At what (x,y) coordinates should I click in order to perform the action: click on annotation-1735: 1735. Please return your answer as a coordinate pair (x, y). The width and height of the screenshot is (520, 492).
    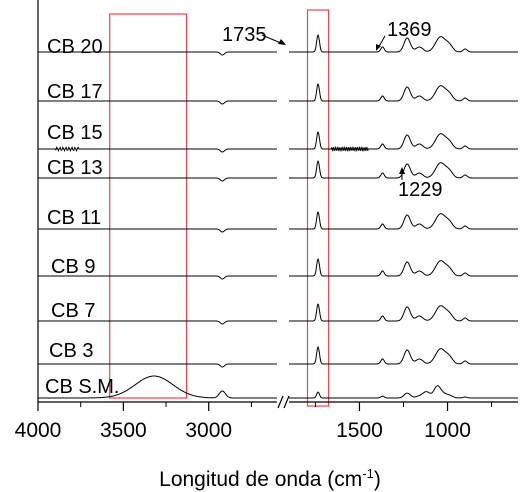
    Looking at the image, I should click on (244, 35).